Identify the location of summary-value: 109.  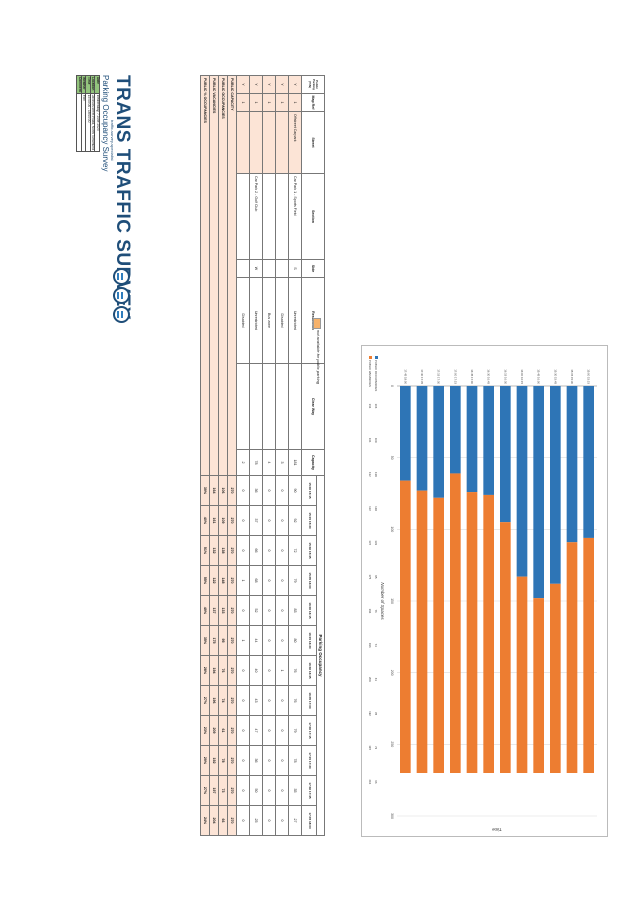
(223, 520).